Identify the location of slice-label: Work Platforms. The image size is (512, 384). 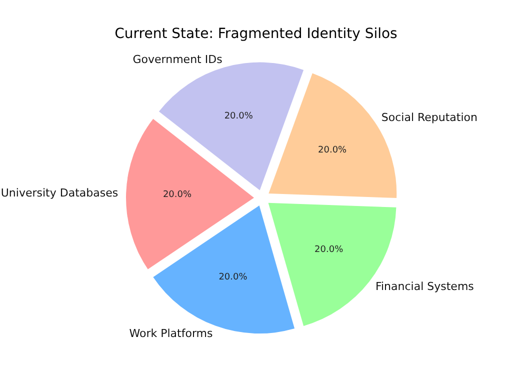
(171, 333).